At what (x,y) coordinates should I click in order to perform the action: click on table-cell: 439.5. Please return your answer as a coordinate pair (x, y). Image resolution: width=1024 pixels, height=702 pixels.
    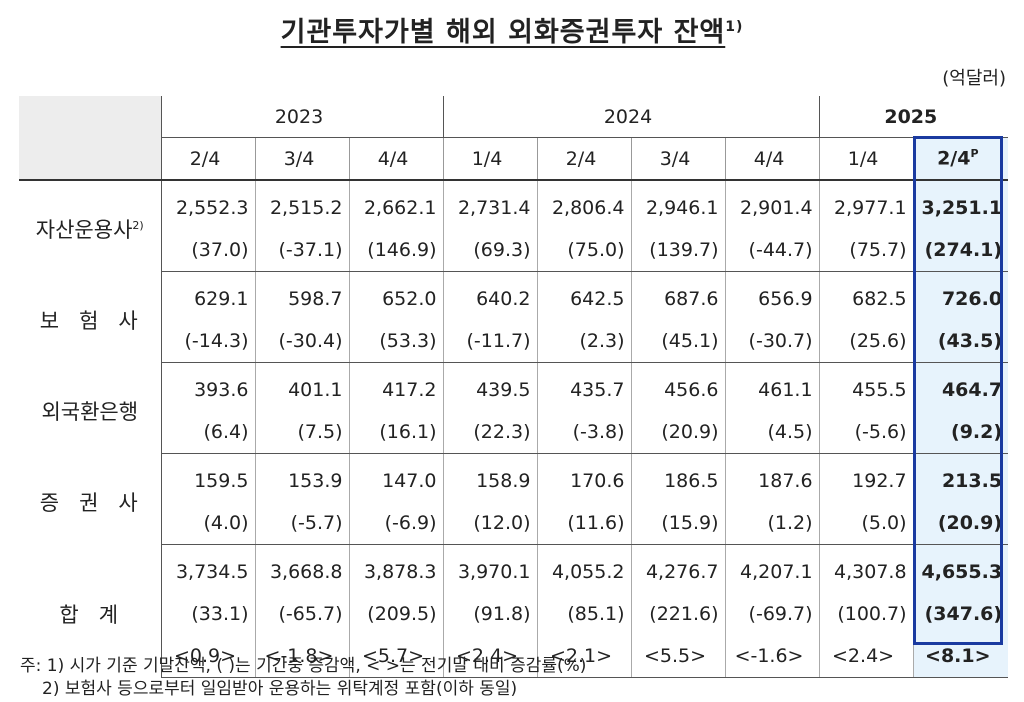
    Looking at the image, I should click on (490, 386).